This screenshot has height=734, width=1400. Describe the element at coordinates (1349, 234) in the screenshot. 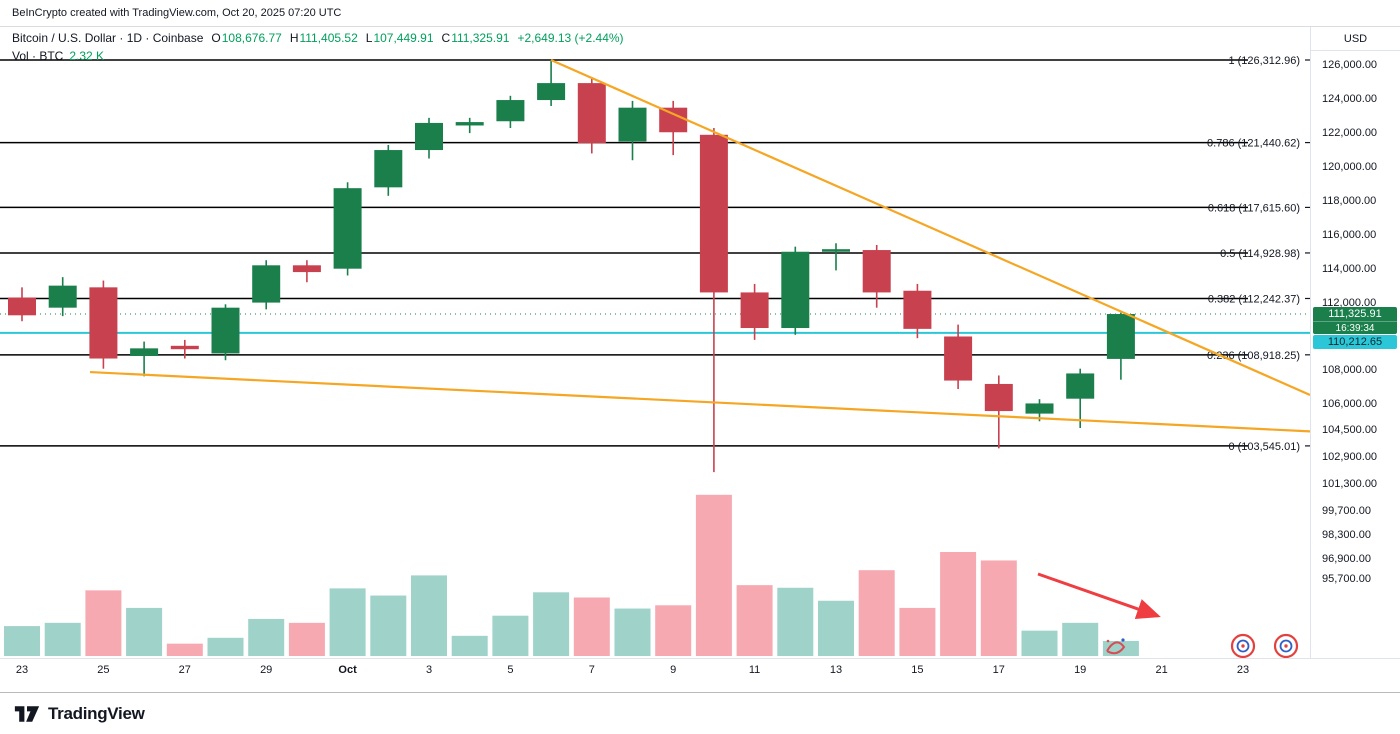

I see `price-axis-label: 116,000.00` at that location.